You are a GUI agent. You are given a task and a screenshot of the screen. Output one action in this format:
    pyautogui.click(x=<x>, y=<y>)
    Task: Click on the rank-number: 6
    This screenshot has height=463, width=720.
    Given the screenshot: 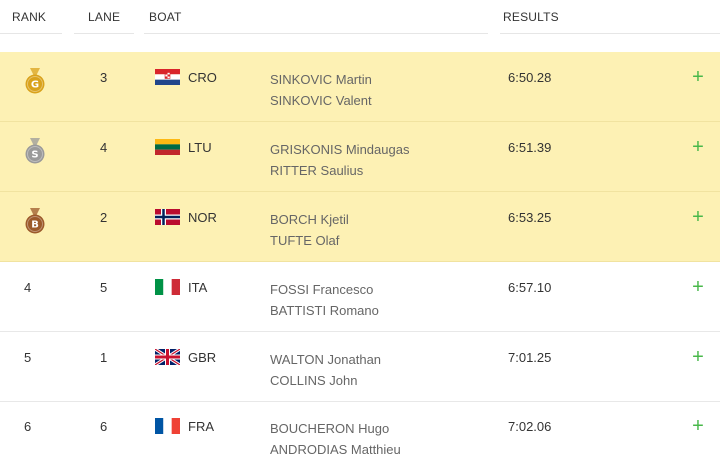 What is the action you would take?
    pyautogui.click(x=28, y=426)
    